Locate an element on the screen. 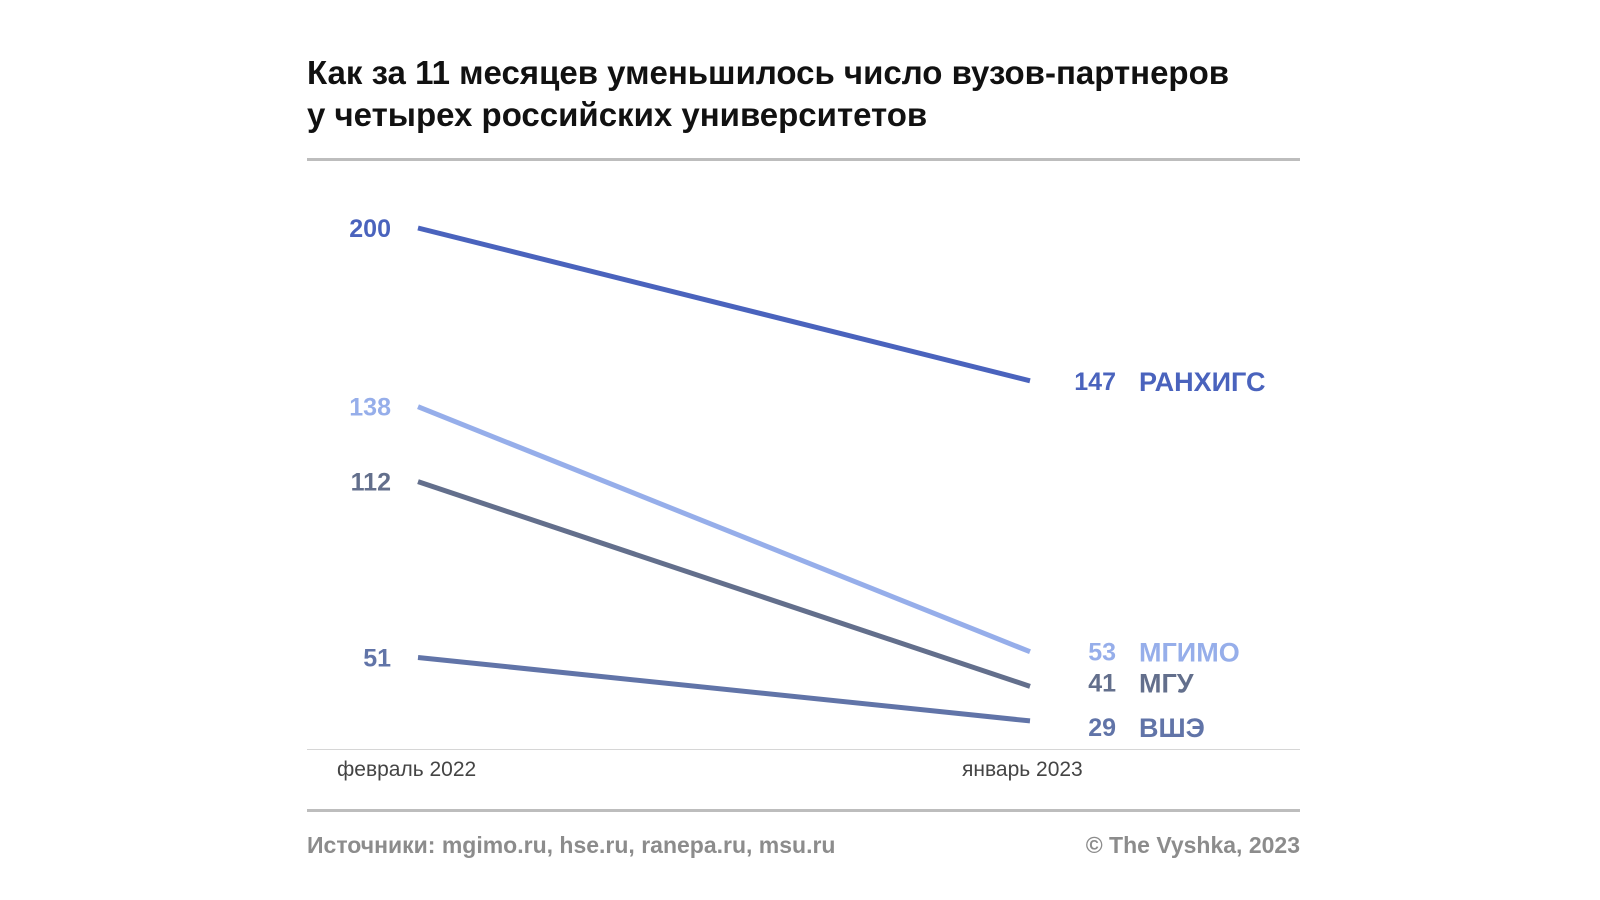  series-name-label-3: ВШЭ is located at coordinates (1172, 728).